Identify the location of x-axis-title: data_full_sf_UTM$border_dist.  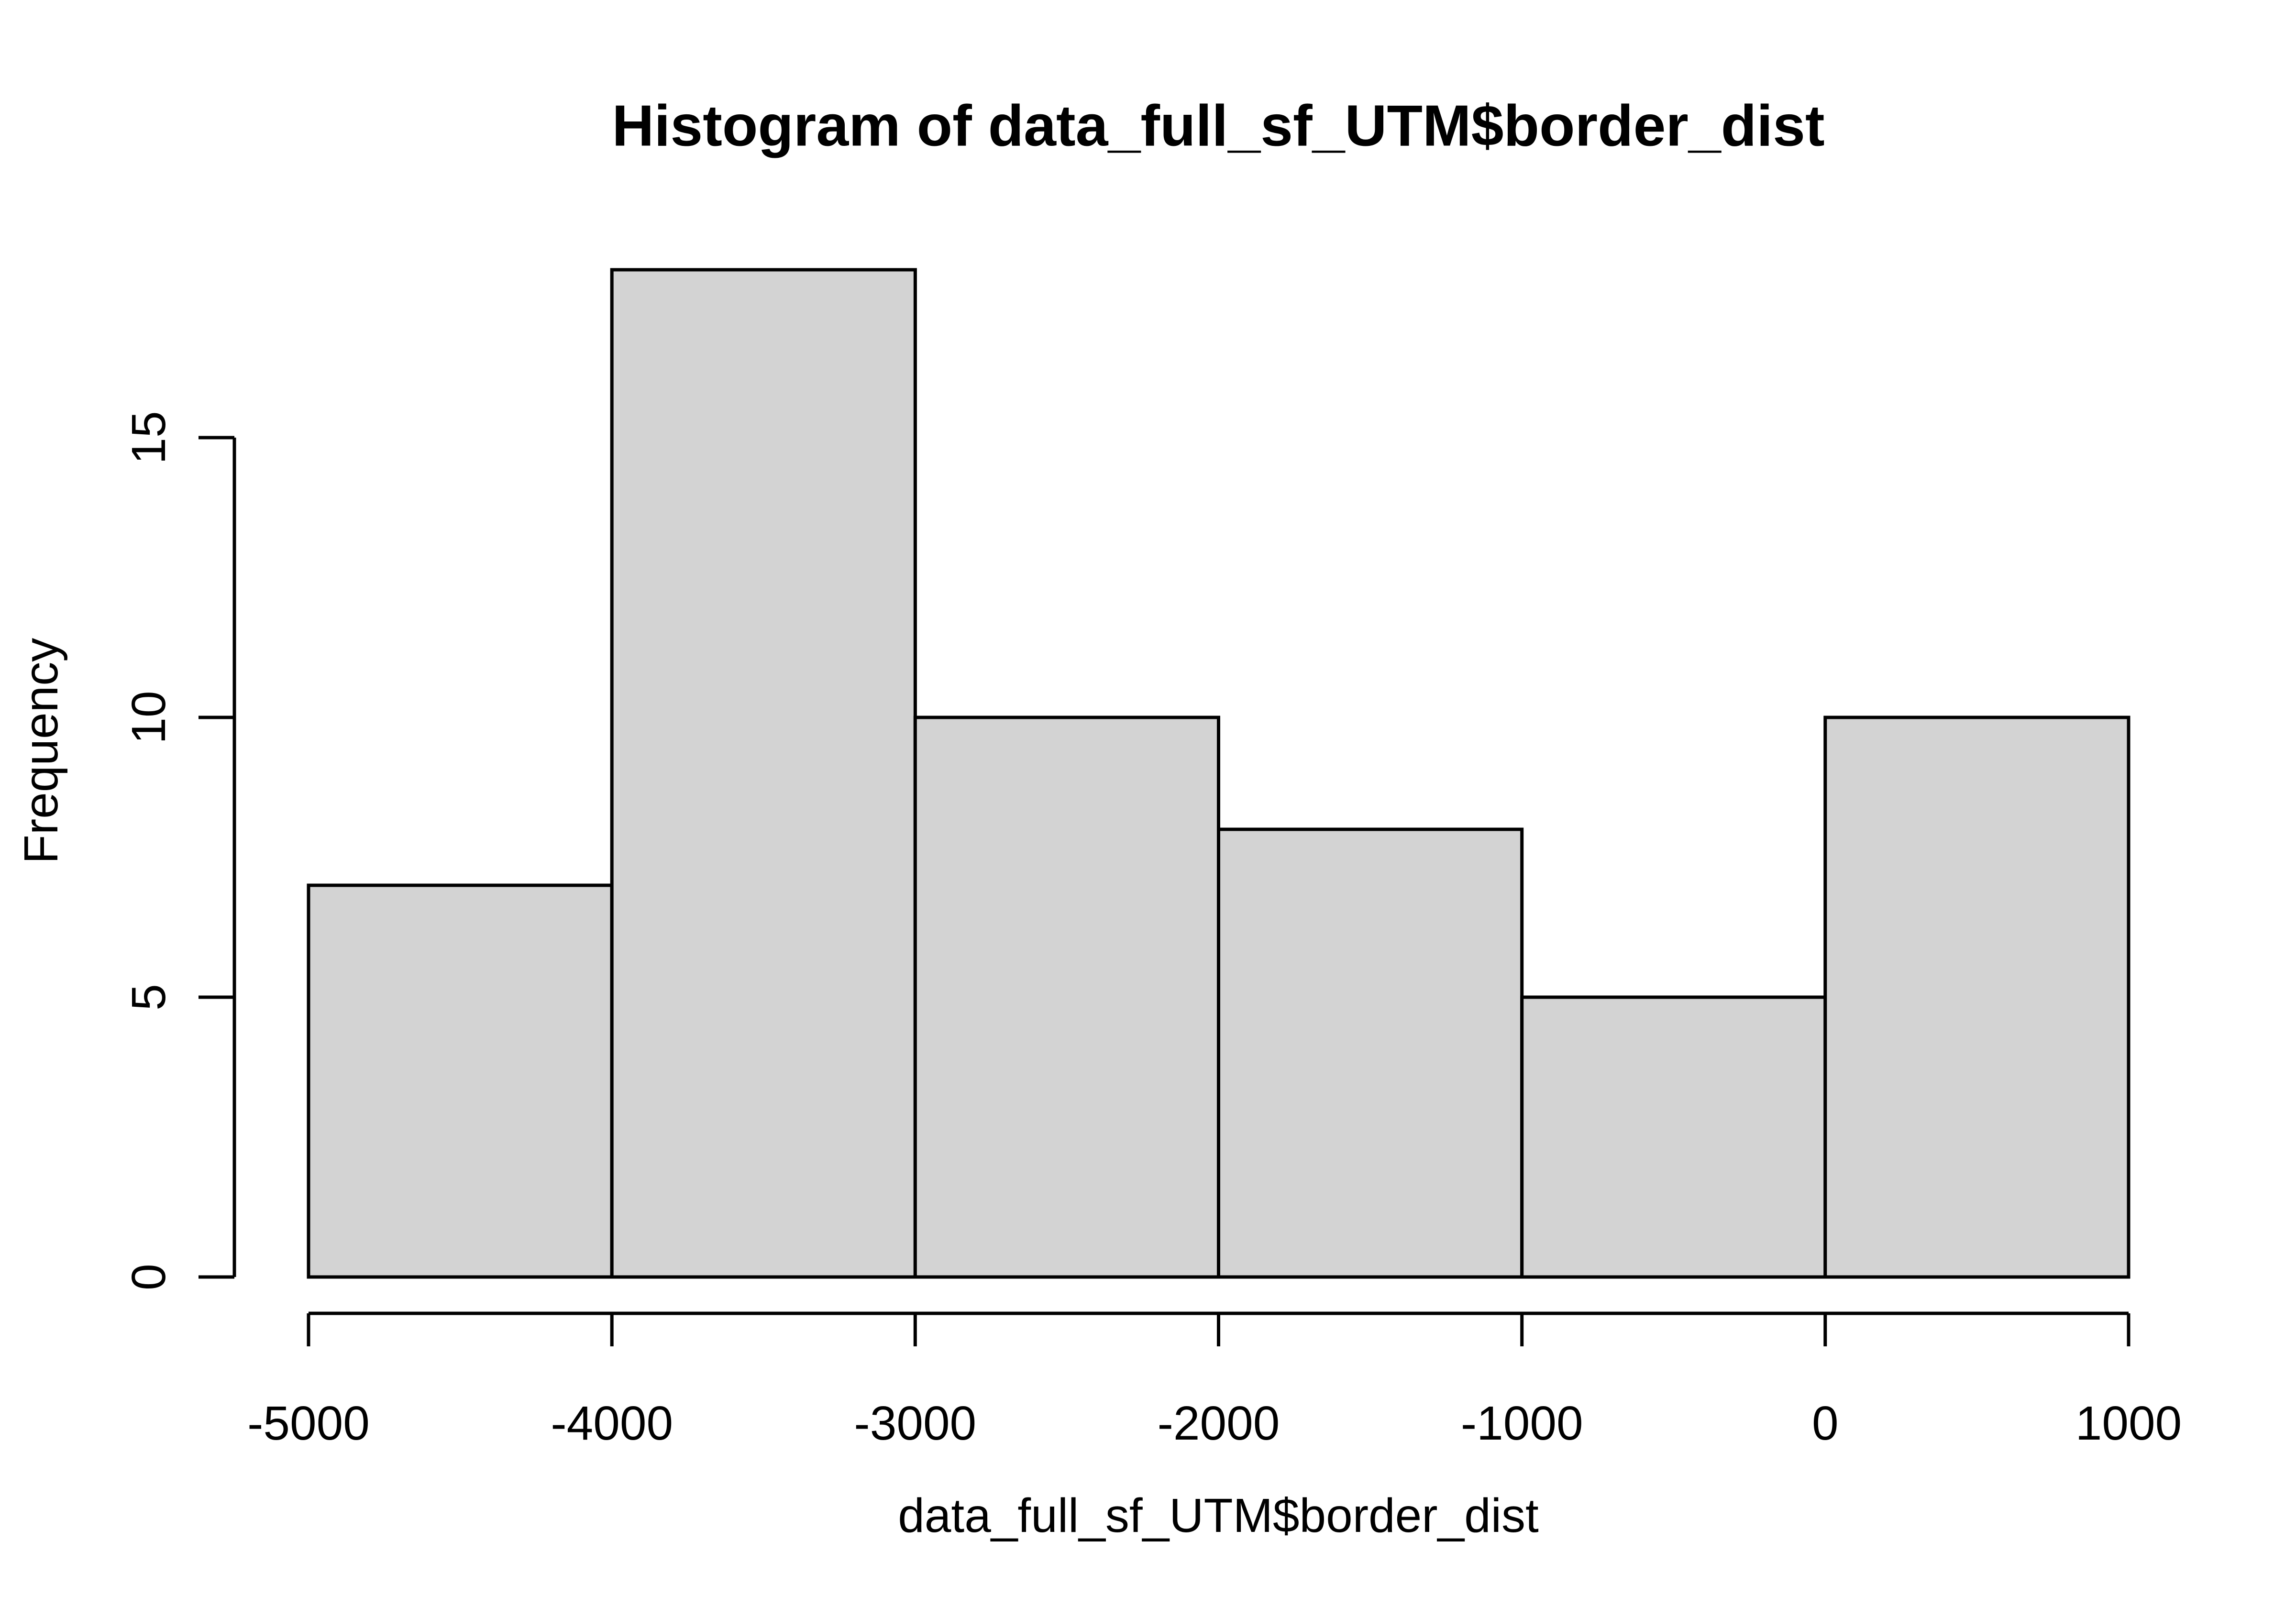
(1218, 1515).